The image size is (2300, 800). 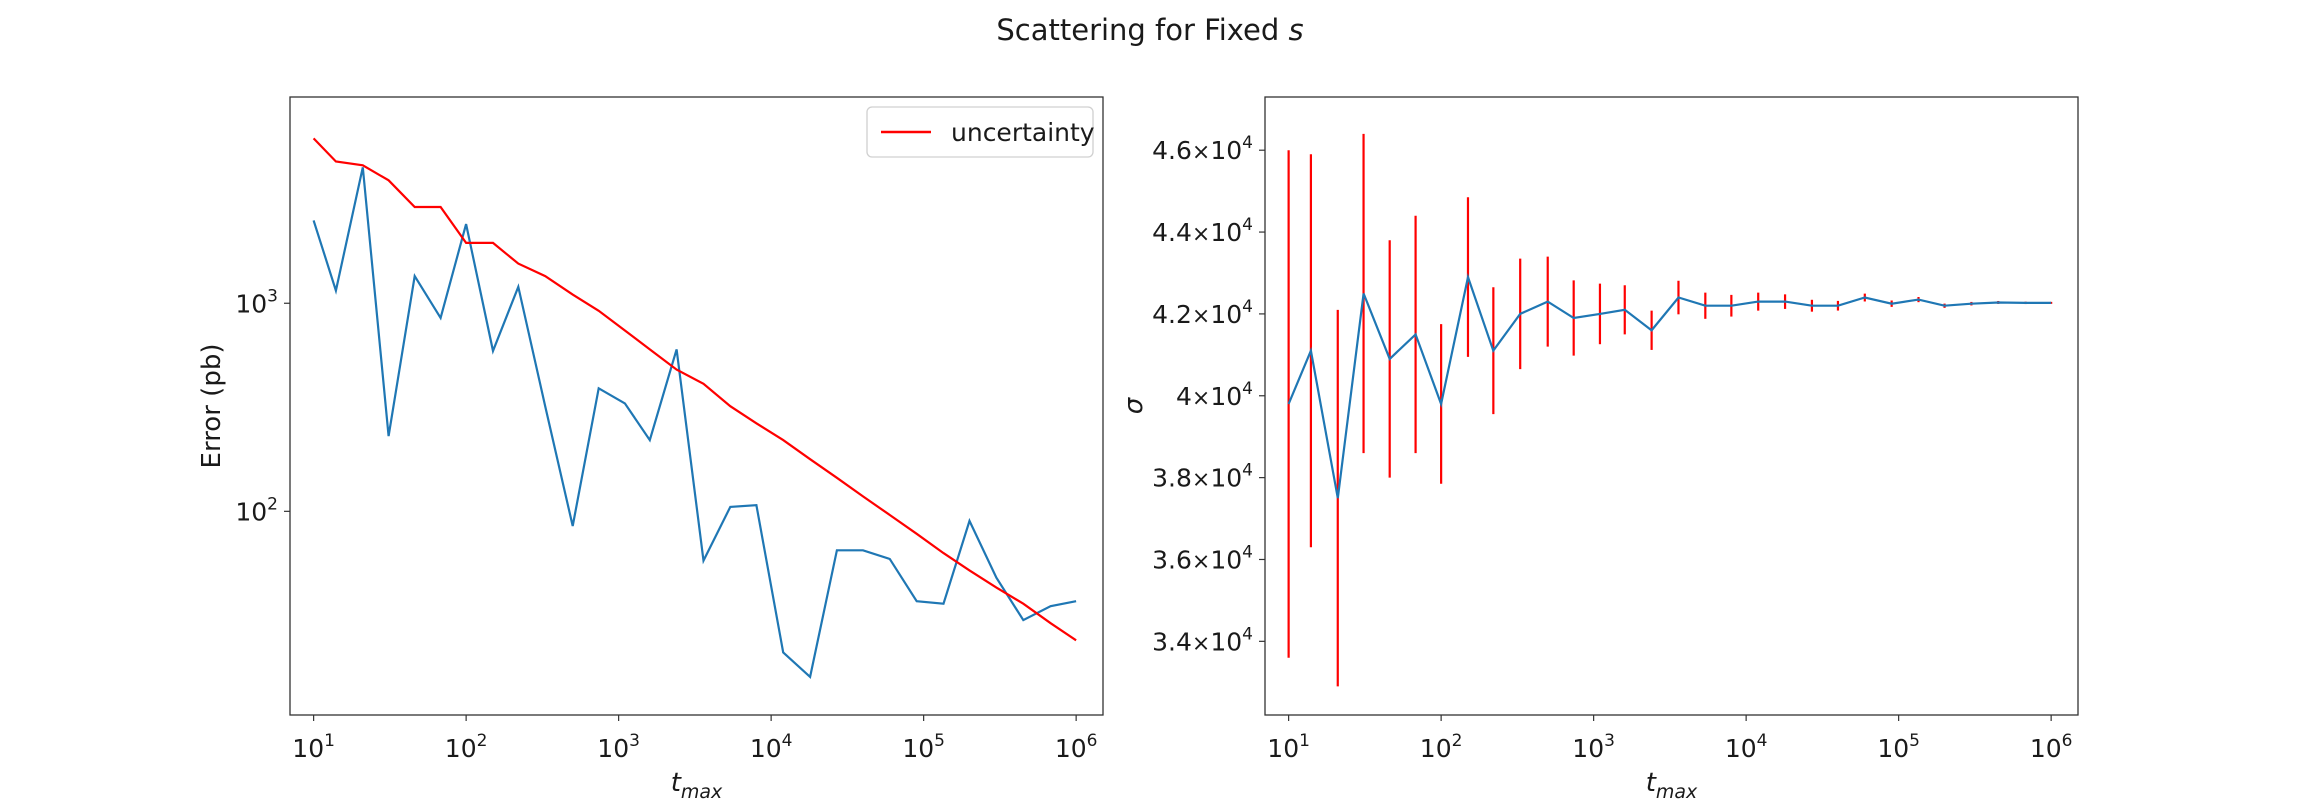 What do you see at coordinates (618, 747) in the screenshot?
I see `x-tick-label: 10³` at bounding box center [618, 747].